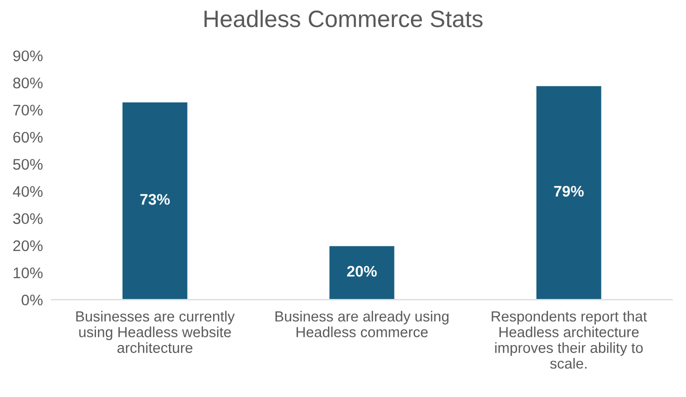 This screenshot has width=686, height=397. Describe the element at coordinates (28, 218) in the screenshot. I see `y-tick-label: 30%` at that location.